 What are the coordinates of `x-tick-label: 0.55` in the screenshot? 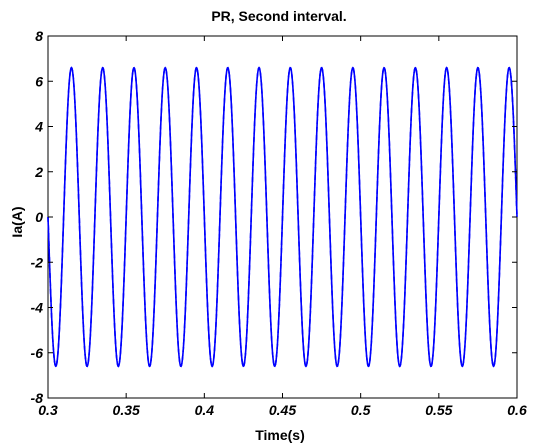 It's located at (438, 410).